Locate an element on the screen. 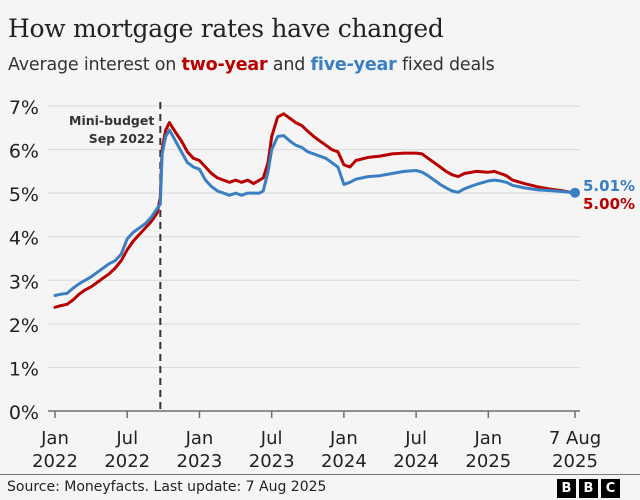 Image resolution: width=640 pixels, height=500 pixels. y-tick-label: 5% is located at coordinates (24, 195).